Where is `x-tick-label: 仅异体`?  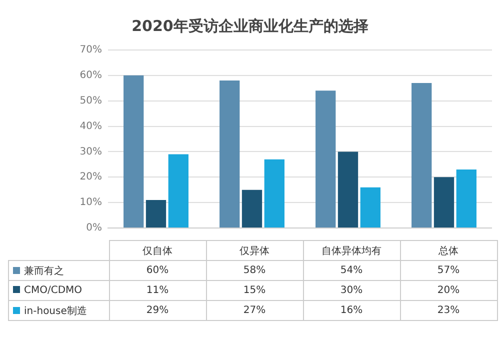
x-tick-label: 仅异体 is located at coordinates (254, 250).